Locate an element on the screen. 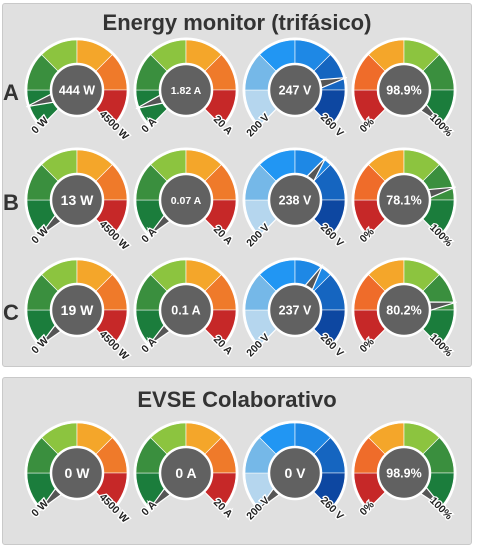 Image resolution: width=477 pixels, height=548 pixels. gauge-value: 78.1% is located at coordinates (403, 201).